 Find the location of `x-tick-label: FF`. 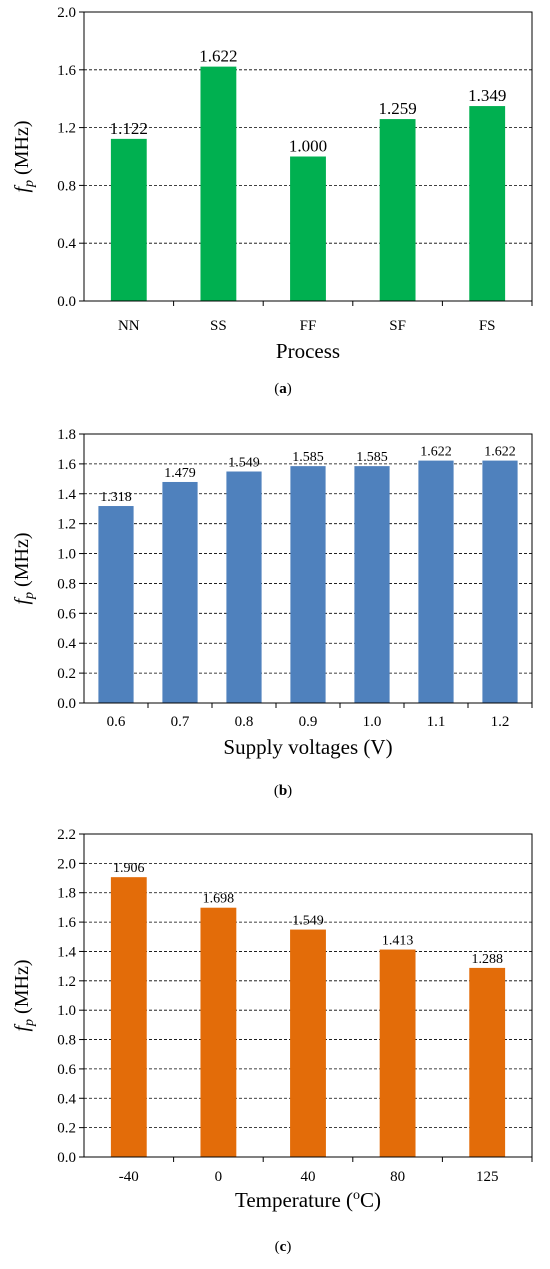

x-tick-label: FF is located at coordinates (308, 326).